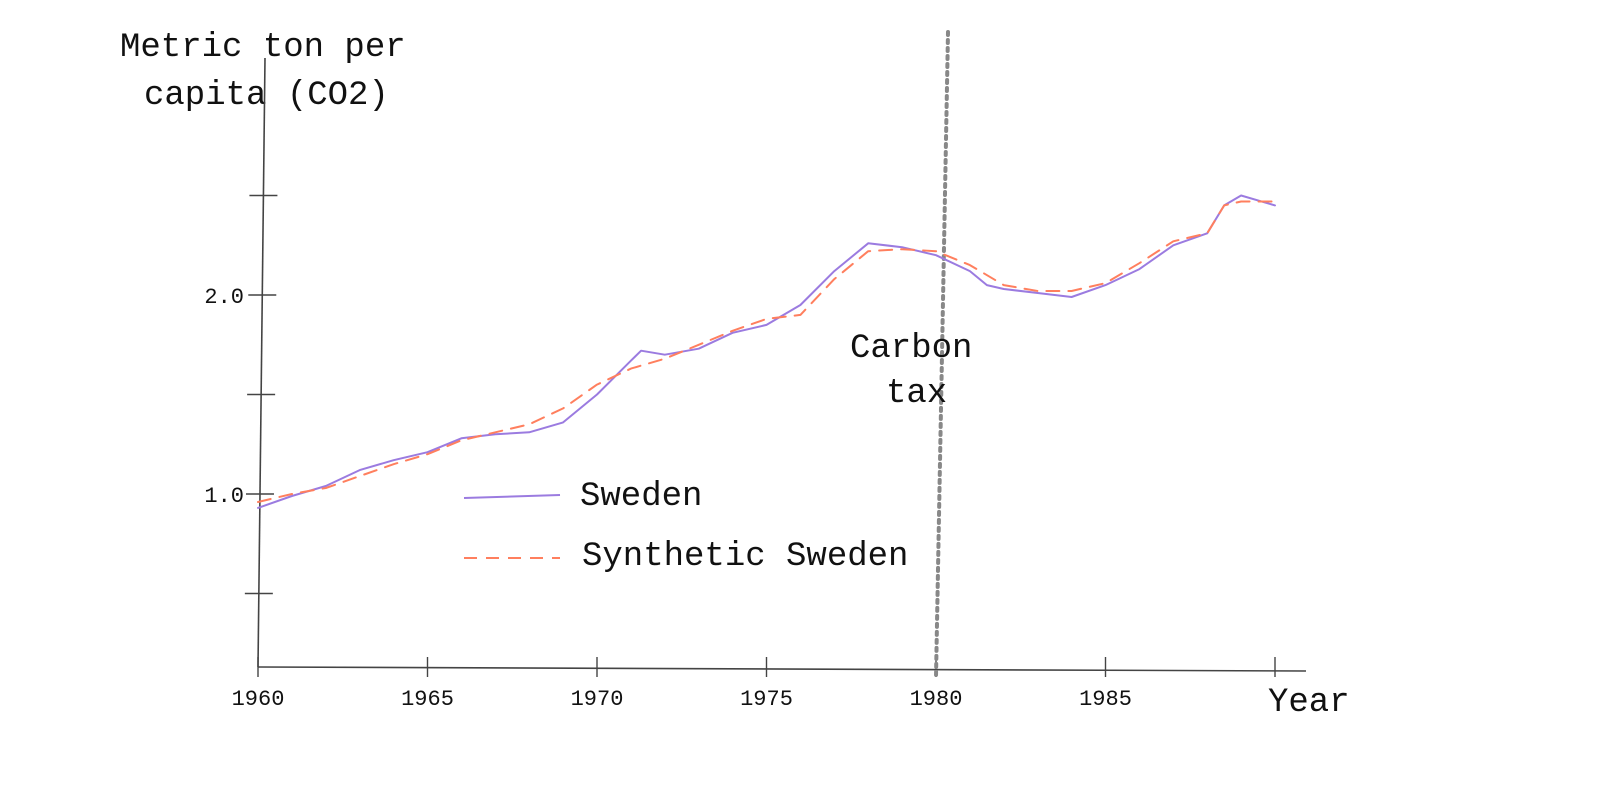 This screenshot has width=1600, height=800. Describe the element at coordinates (258, 699) in the screenshot. I see `x-tick-label-1960: 1960` at that location.